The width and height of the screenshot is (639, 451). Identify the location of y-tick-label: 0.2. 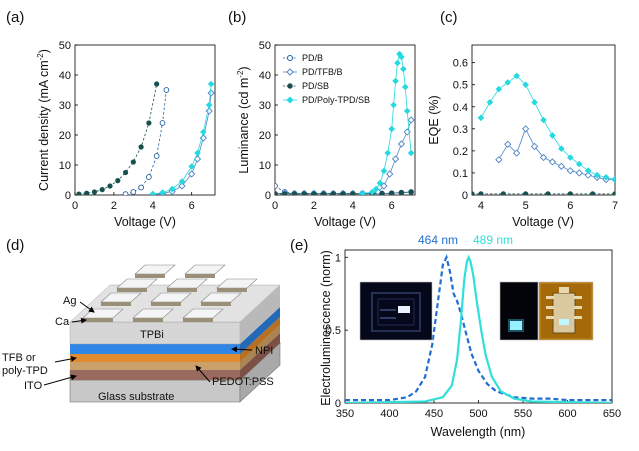
(460, 152).